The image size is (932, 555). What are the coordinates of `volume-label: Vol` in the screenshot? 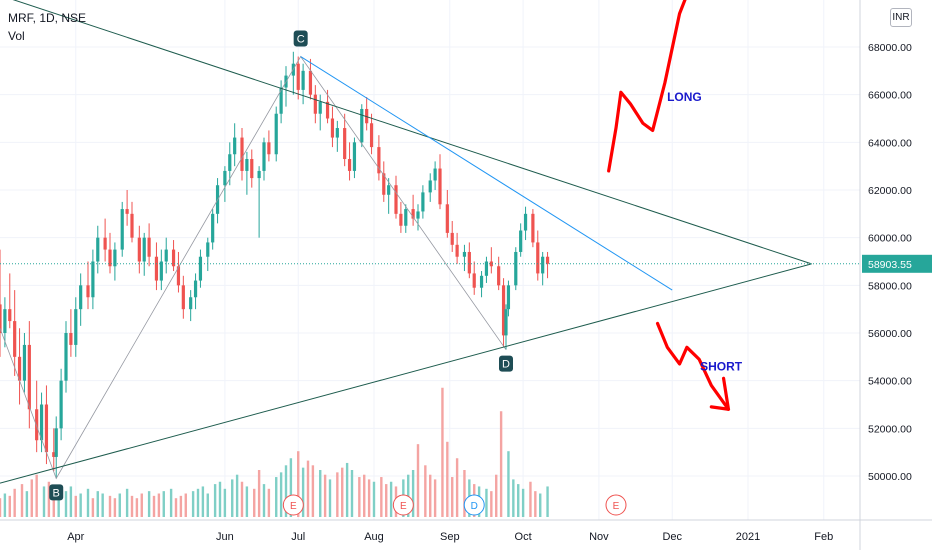 It's located at (16, 36).